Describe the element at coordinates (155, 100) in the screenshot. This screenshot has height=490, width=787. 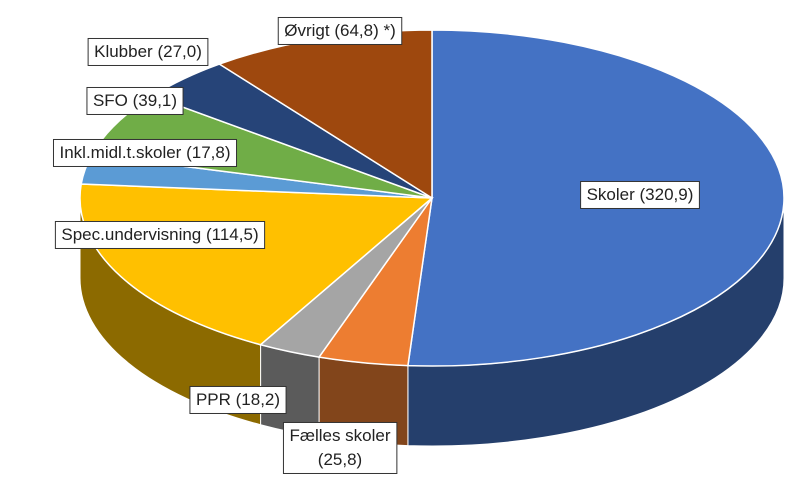
I see `label-value: (39,1)` at that location.